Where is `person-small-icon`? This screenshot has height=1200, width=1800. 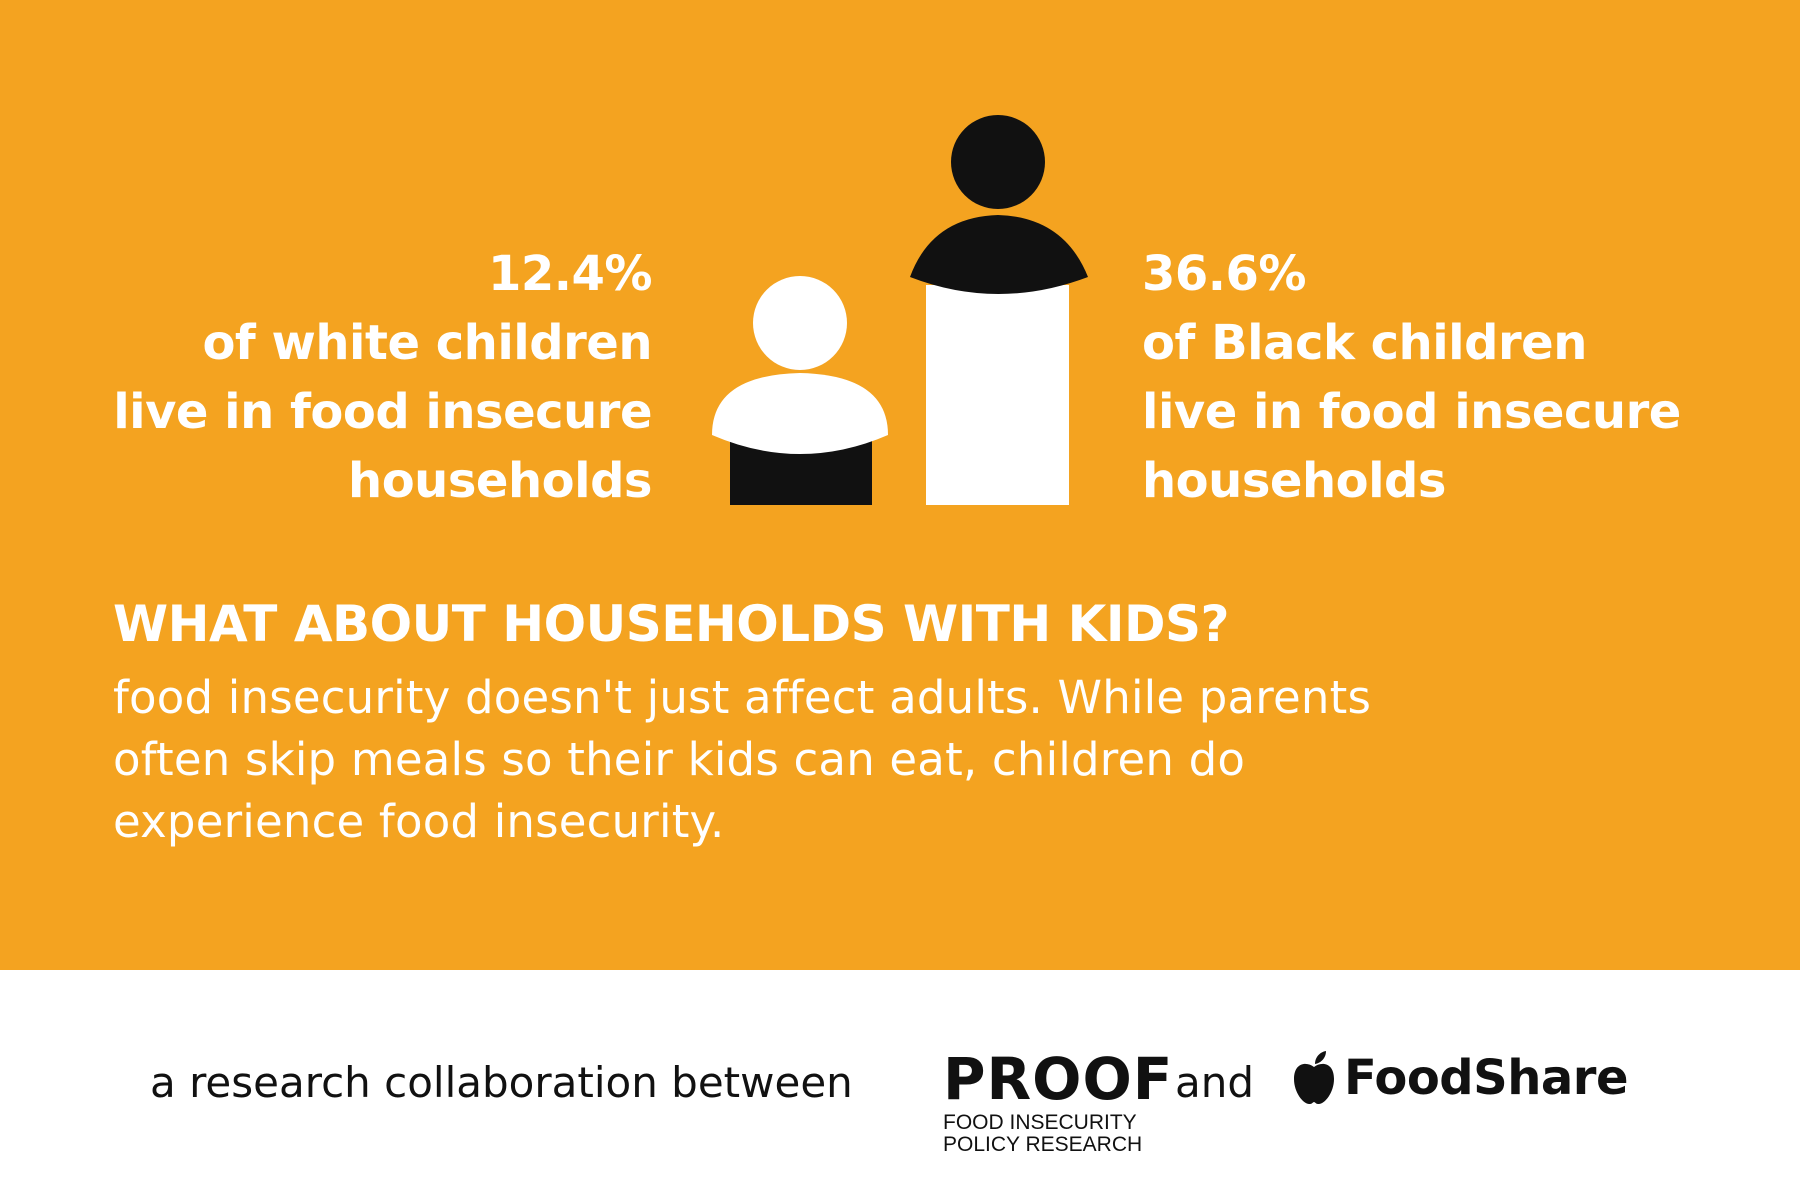
person-small-icon is located at coordinates (800, 390).